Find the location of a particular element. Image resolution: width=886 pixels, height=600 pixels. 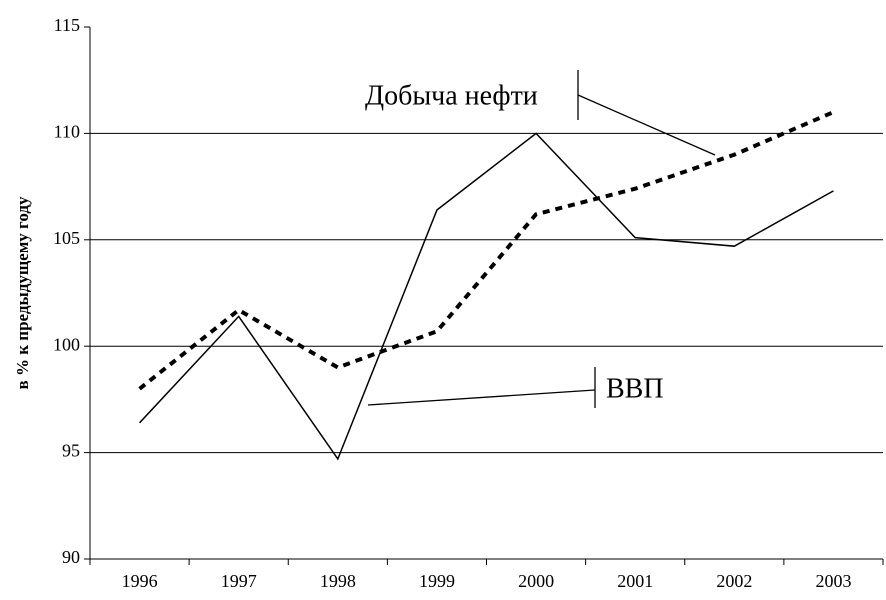

x-tick-label: 1997 is located at coordinates (239, 581).